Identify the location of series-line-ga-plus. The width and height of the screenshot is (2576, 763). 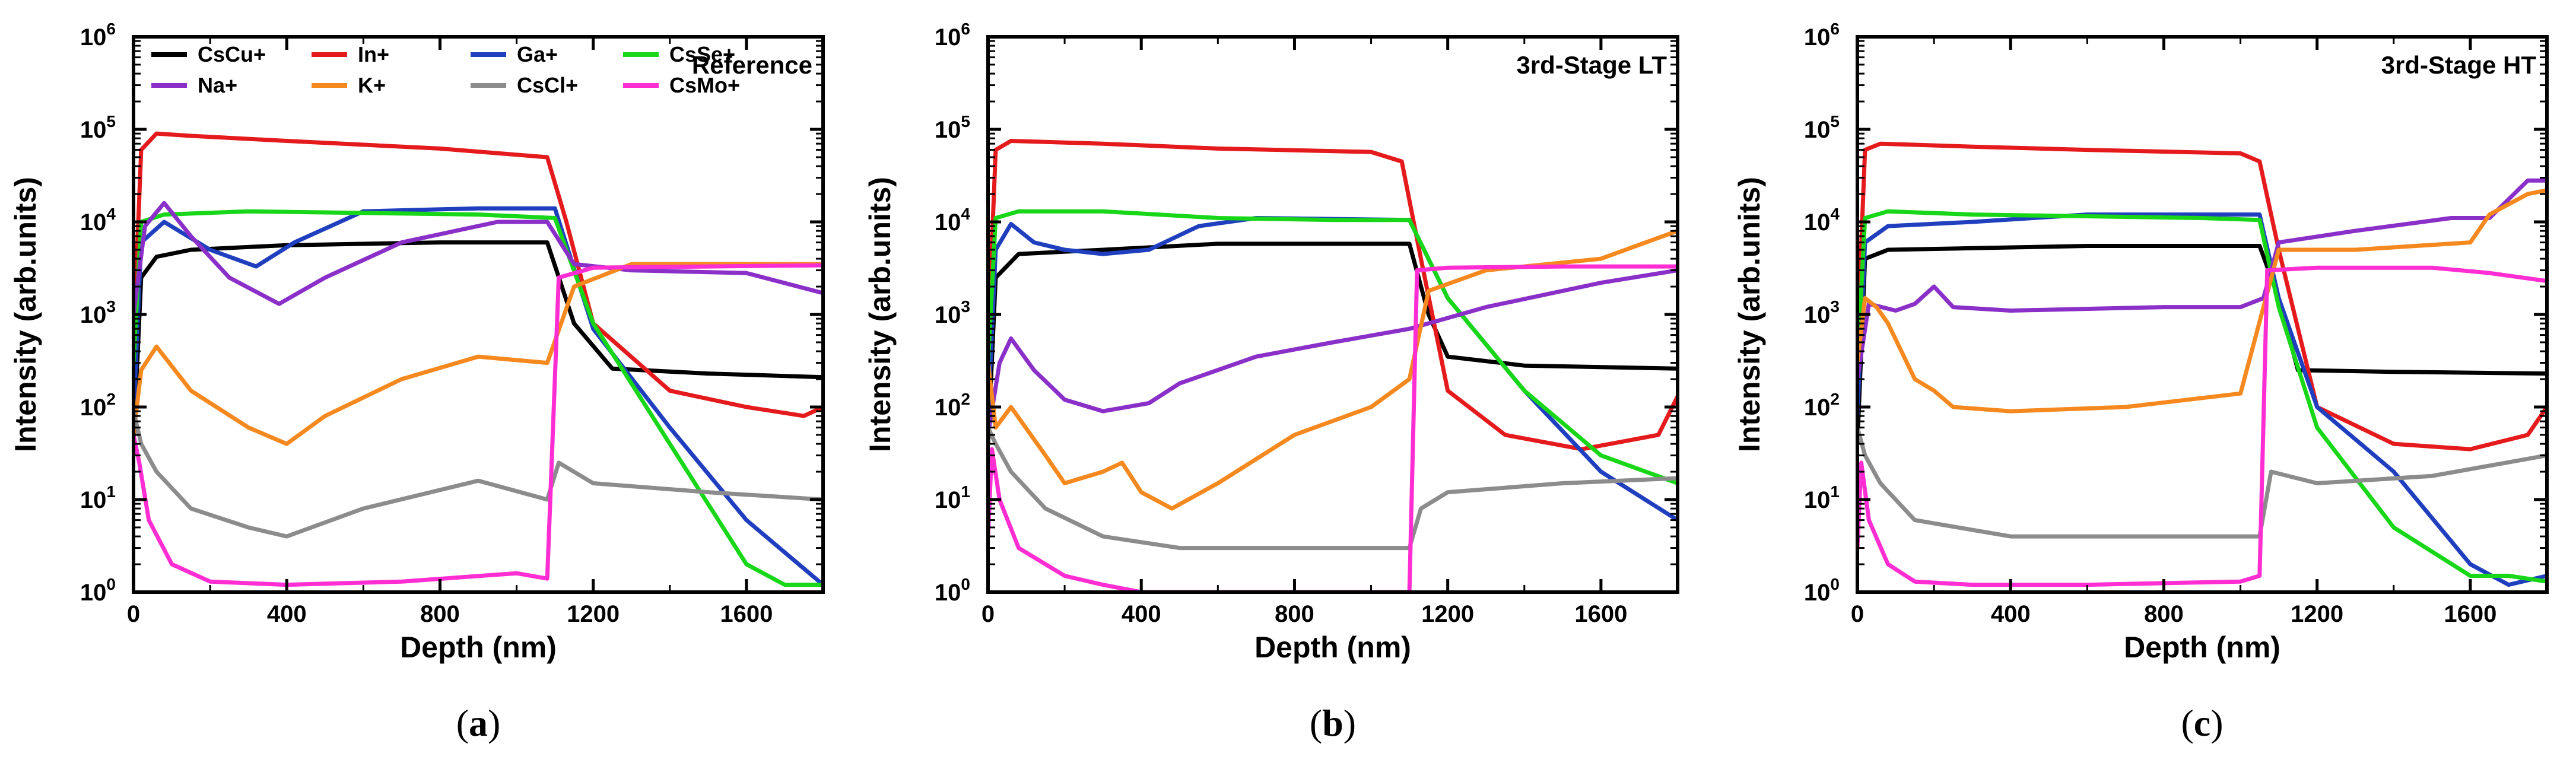
(2202, 399).